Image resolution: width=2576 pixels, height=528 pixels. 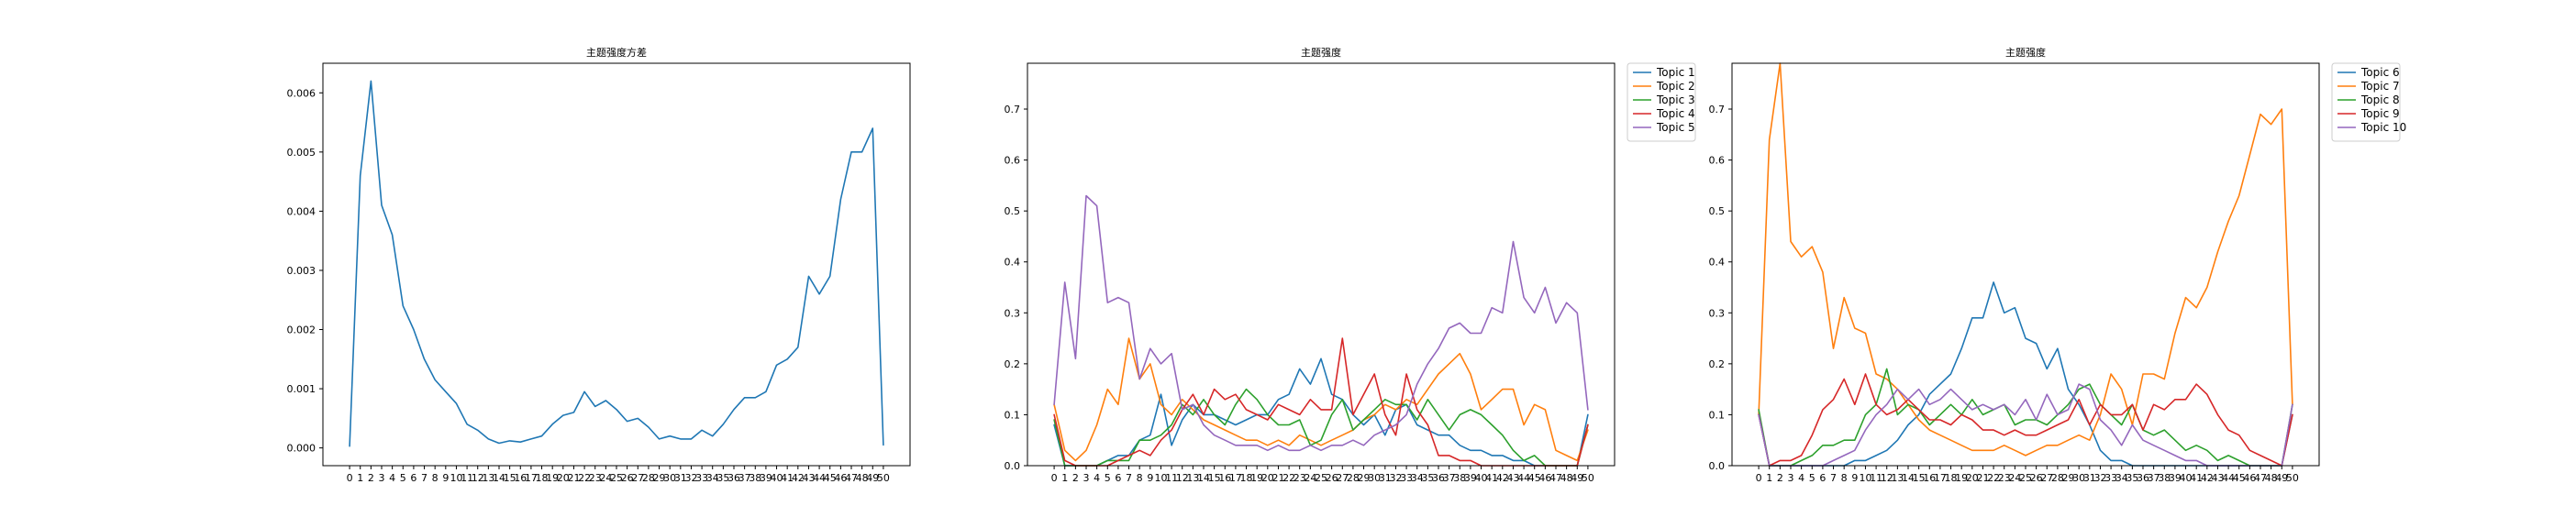 I want to click on legend-label: Topic 9, so click(x=2380, y=113).